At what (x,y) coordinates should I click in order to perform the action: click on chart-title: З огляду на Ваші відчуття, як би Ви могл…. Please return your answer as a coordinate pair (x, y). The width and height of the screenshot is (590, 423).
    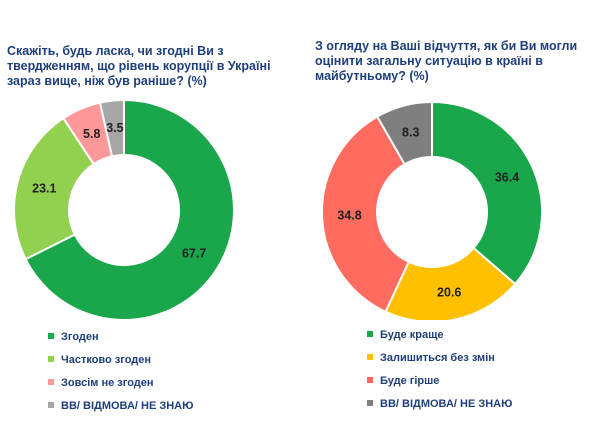
    Looking at the image, I should click on (446, 61).